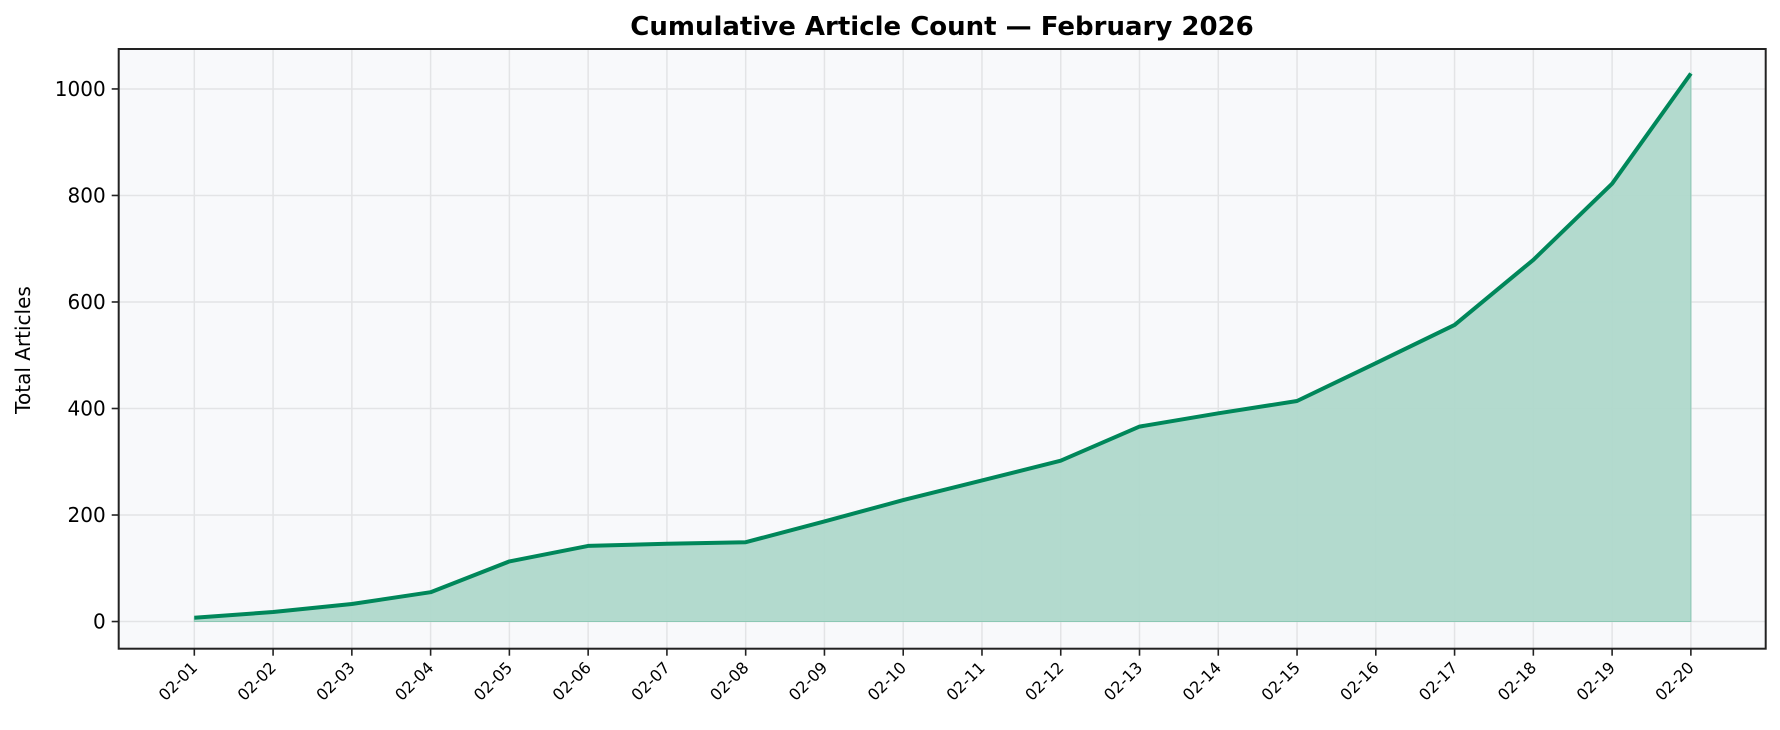 The image size is (1780, 730). I want to click on x-tick-label: 02-10, so click(887, 681).